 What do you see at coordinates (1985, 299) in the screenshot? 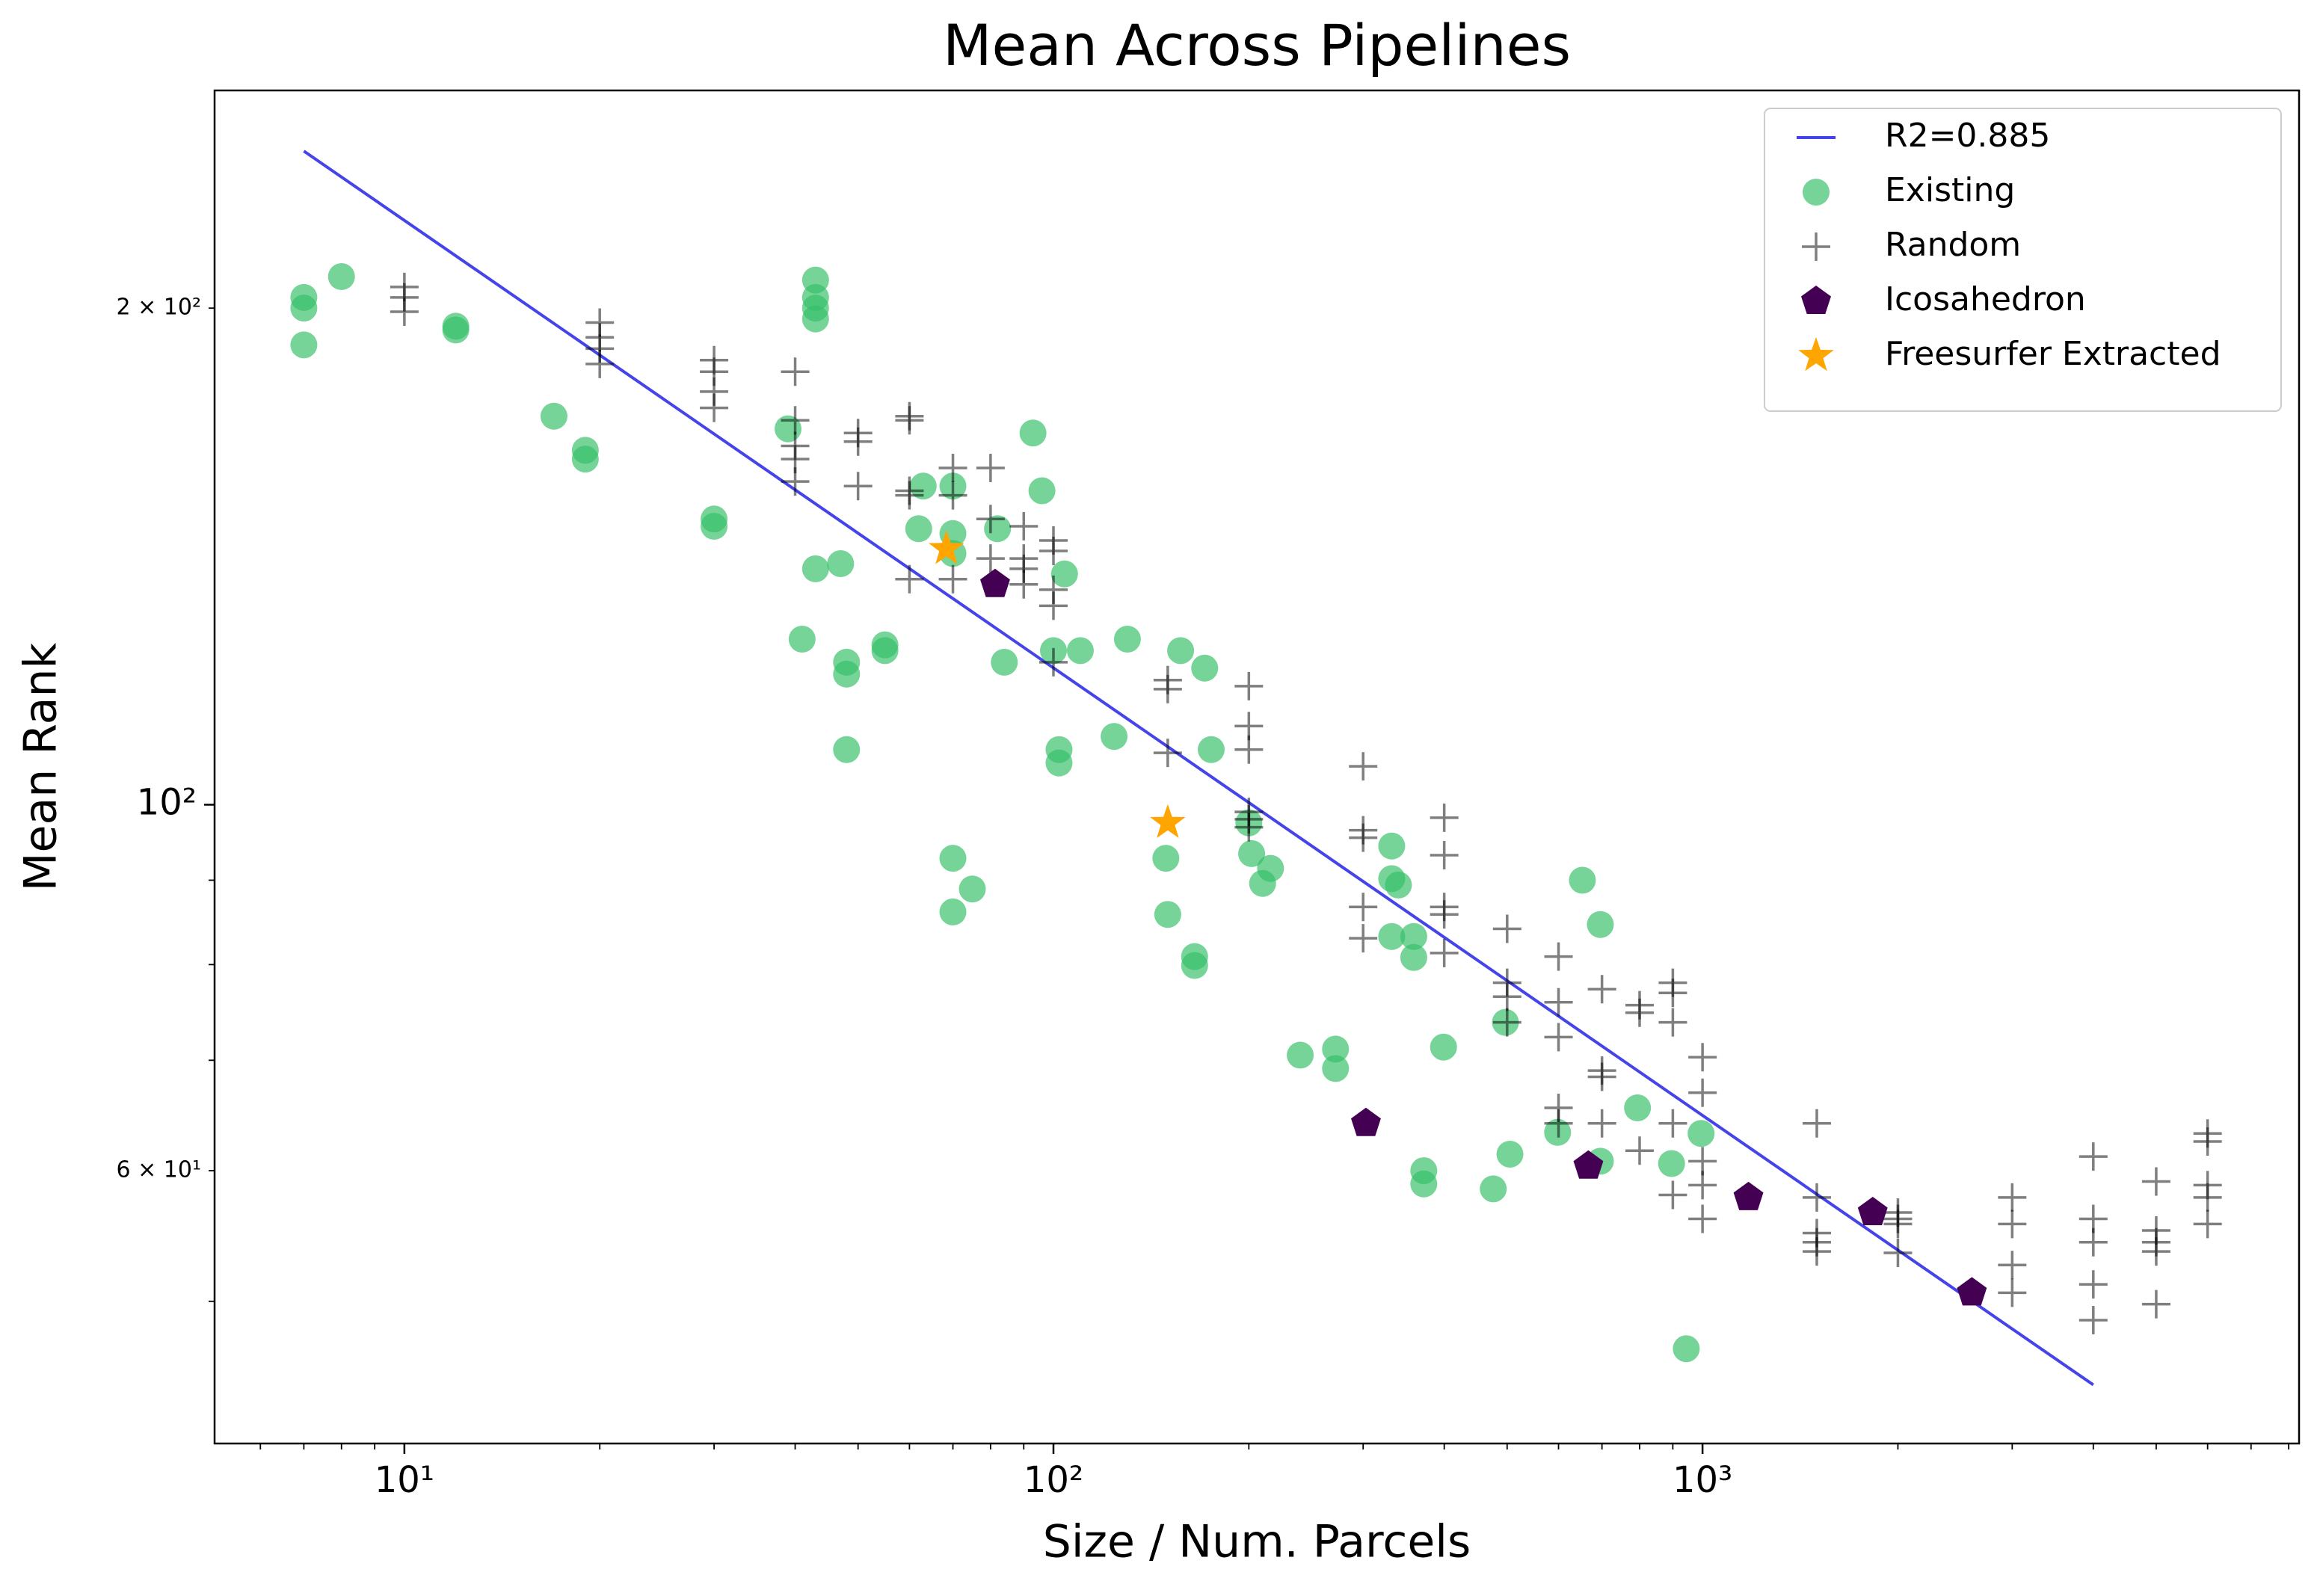
I see `legend-label: Icosahedron` at bounding box center [1985, 299].